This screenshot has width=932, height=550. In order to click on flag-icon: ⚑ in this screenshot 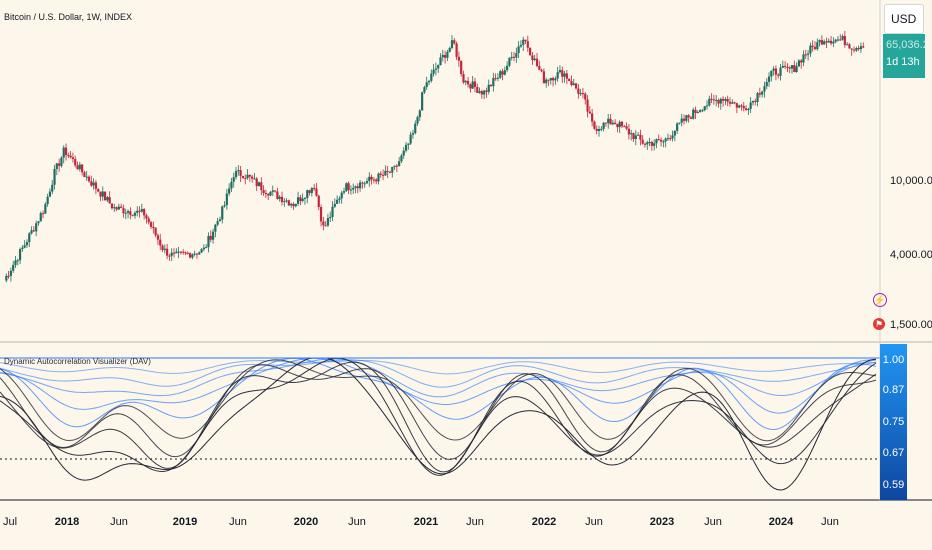, I will do `click(879, 324)`.